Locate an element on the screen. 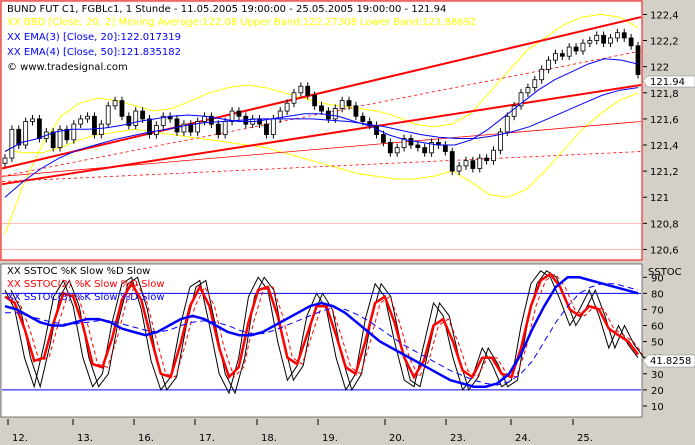 The image size is (695, 445). stoch-axis-title: SSTOC is located at coordinates (665, 272).